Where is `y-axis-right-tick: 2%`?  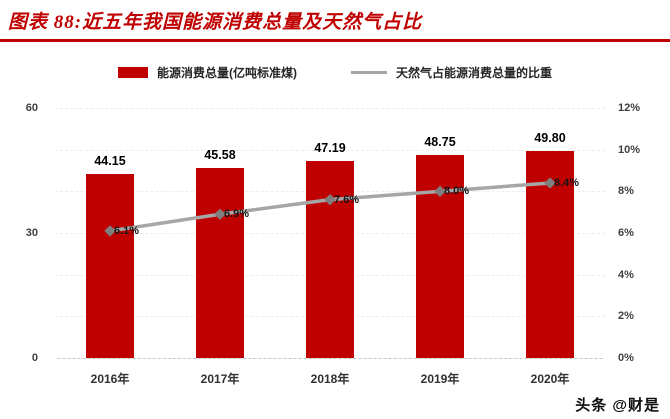 y-axis-right-tick: 2% is located at coordinates (626, 316).